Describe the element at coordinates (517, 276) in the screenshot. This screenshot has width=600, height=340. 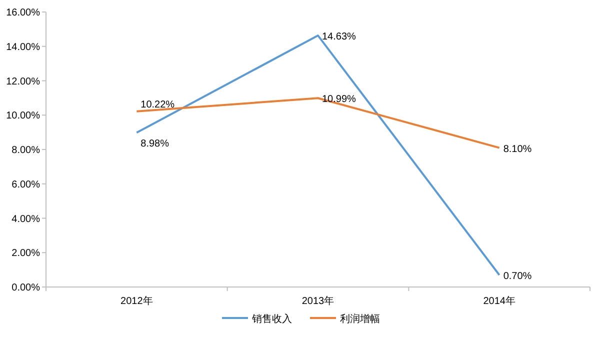
I see `data-label: 0.70%` at that location.